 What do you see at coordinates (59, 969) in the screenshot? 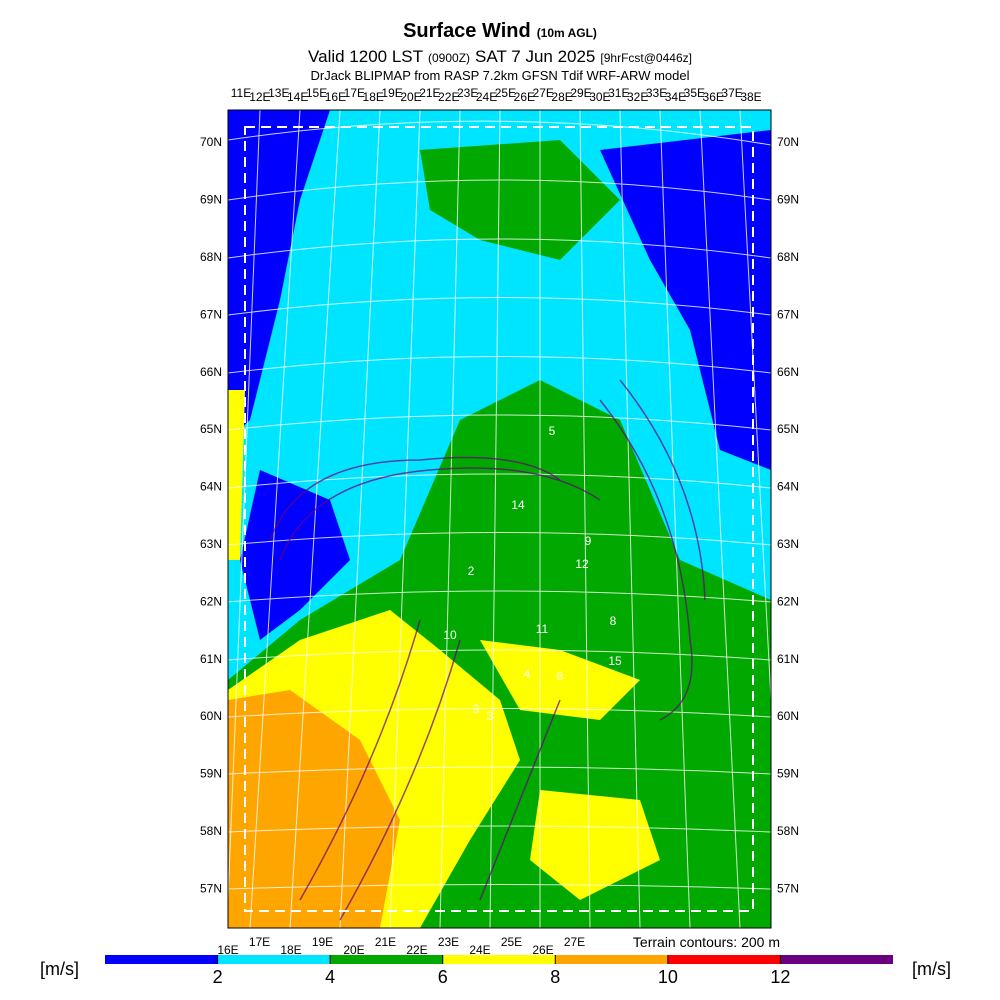
I see `unit-left: [m/s]` at bounding box center [59, 969].